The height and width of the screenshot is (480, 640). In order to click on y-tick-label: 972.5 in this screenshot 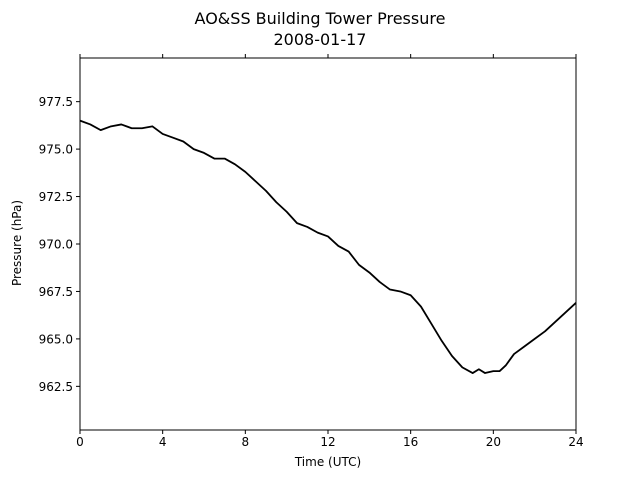, I will do `click(56, 197)`.